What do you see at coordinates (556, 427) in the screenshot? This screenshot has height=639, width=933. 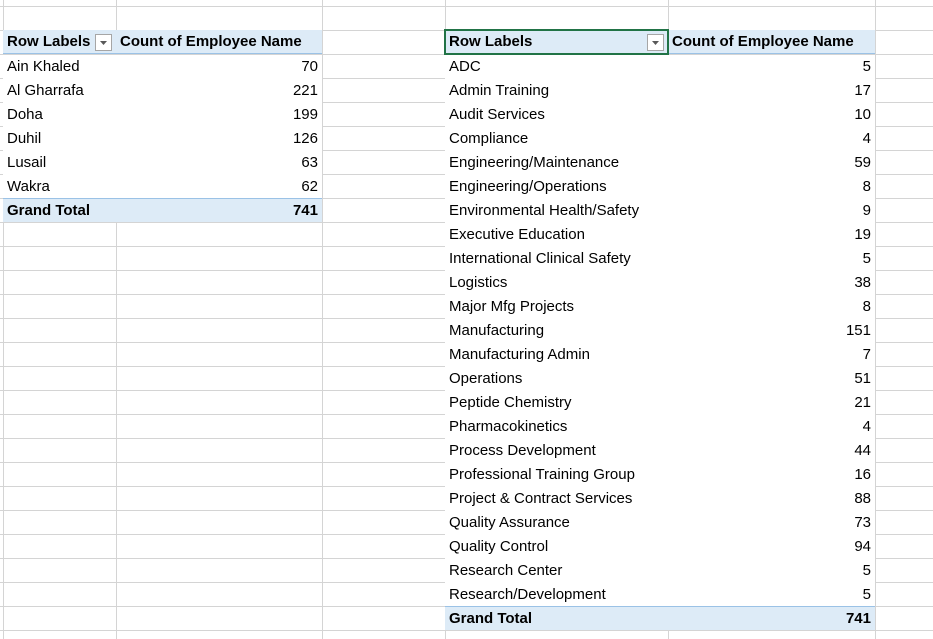 I see `row-label: Pharmacokinetics` at bounding box center [556, 427].